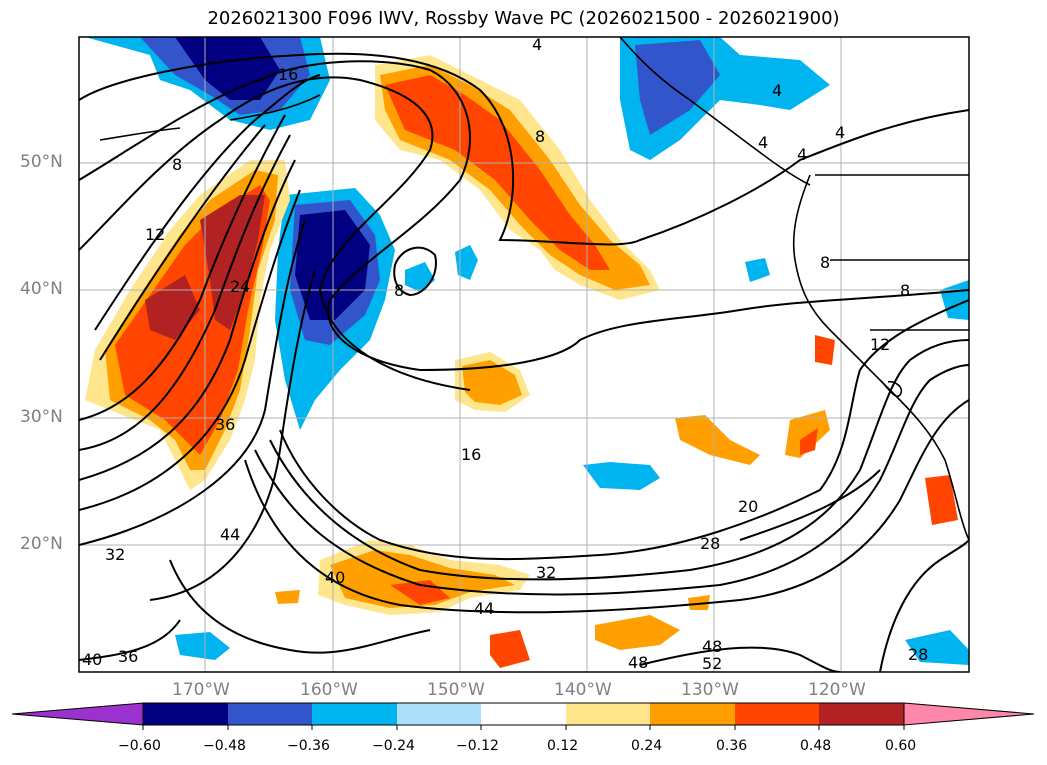 Image resolution: width=1047 pixels, height=765 pixels. What do you see at coordinates (201, 690) in the screenshot?
I see `lon-label-170w: 170°W` at bounding box center [201, 690].